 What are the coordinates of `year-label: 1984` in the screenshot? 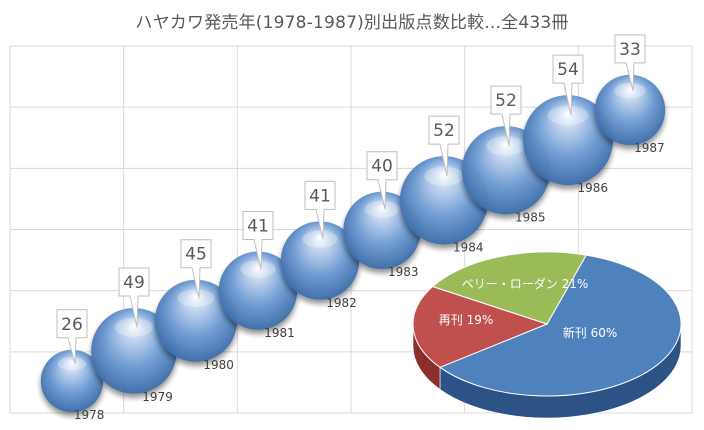 It's located at (468, 247).